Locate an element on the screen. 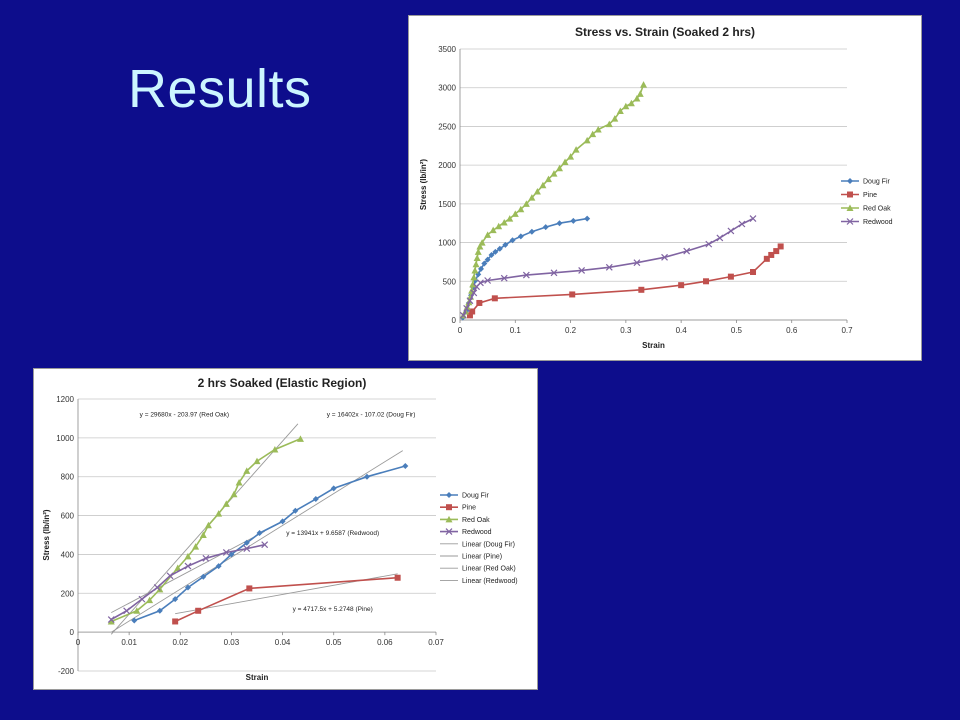  chart1-x-tick-label: 0.2 is located at coordinates (571, 330).